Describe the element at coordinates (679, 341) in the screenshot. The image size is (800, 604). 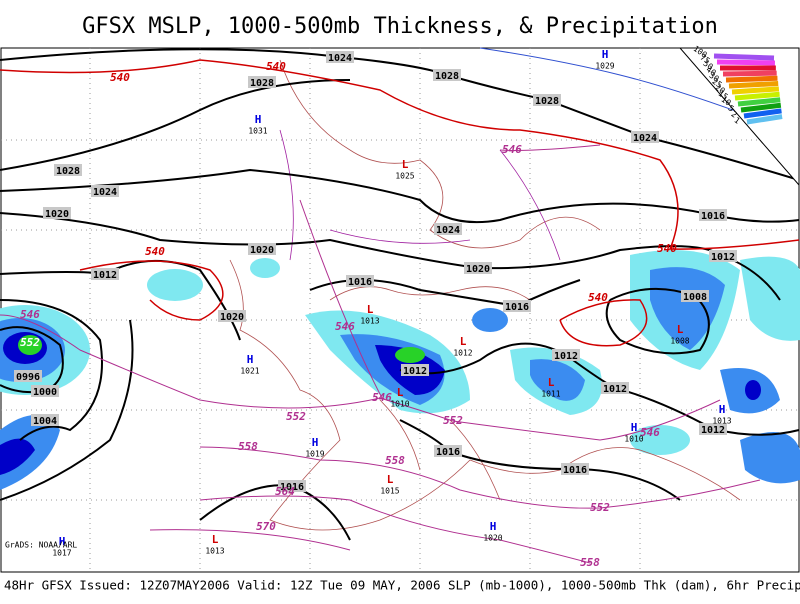
I see `pressure-value: 1008` at that location.